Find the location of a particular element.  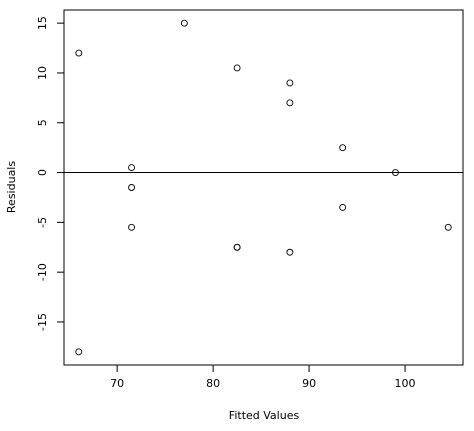

x-tick-label: 80 is located at coordinates (213, 383).